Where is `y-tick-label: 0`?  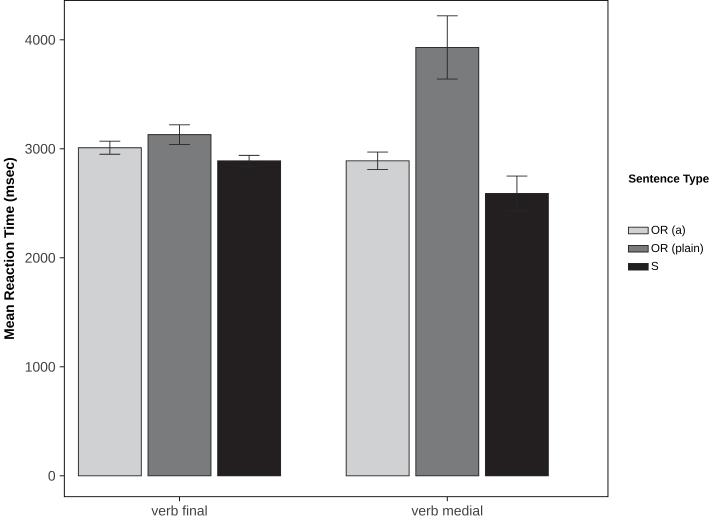 y-tick-label: 0 is located at coordinates (52, 475).